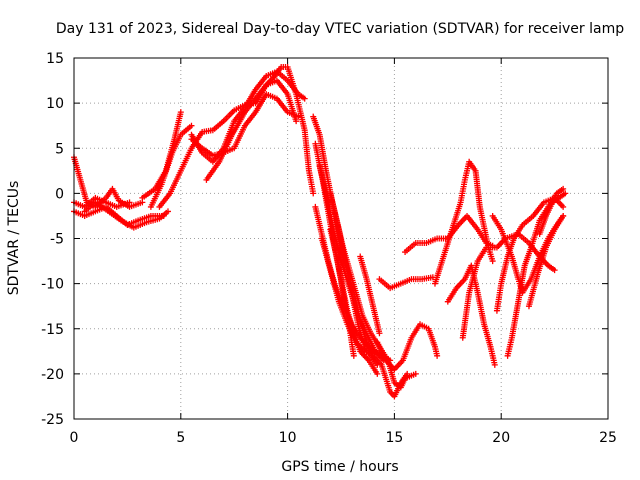  I want to click on x-axis-label: GPS time / hours, so click(339, 467).